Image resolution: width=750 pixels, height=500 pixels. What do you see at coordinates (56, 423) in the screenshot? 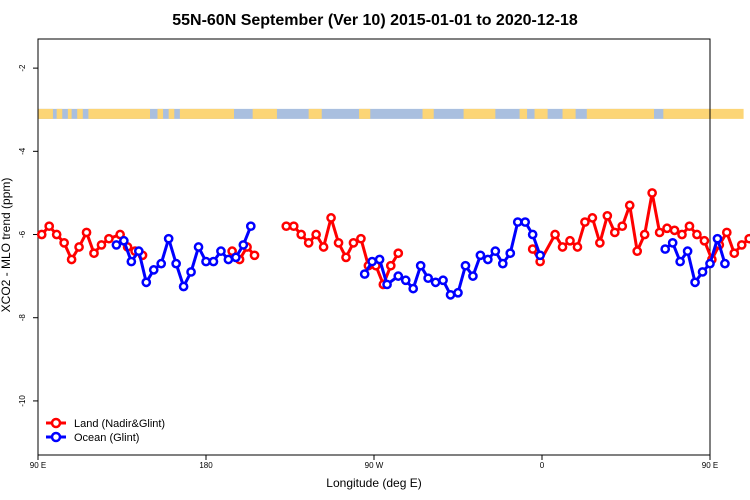
I see `legend-land-marker` at bounding box center [56, 423].